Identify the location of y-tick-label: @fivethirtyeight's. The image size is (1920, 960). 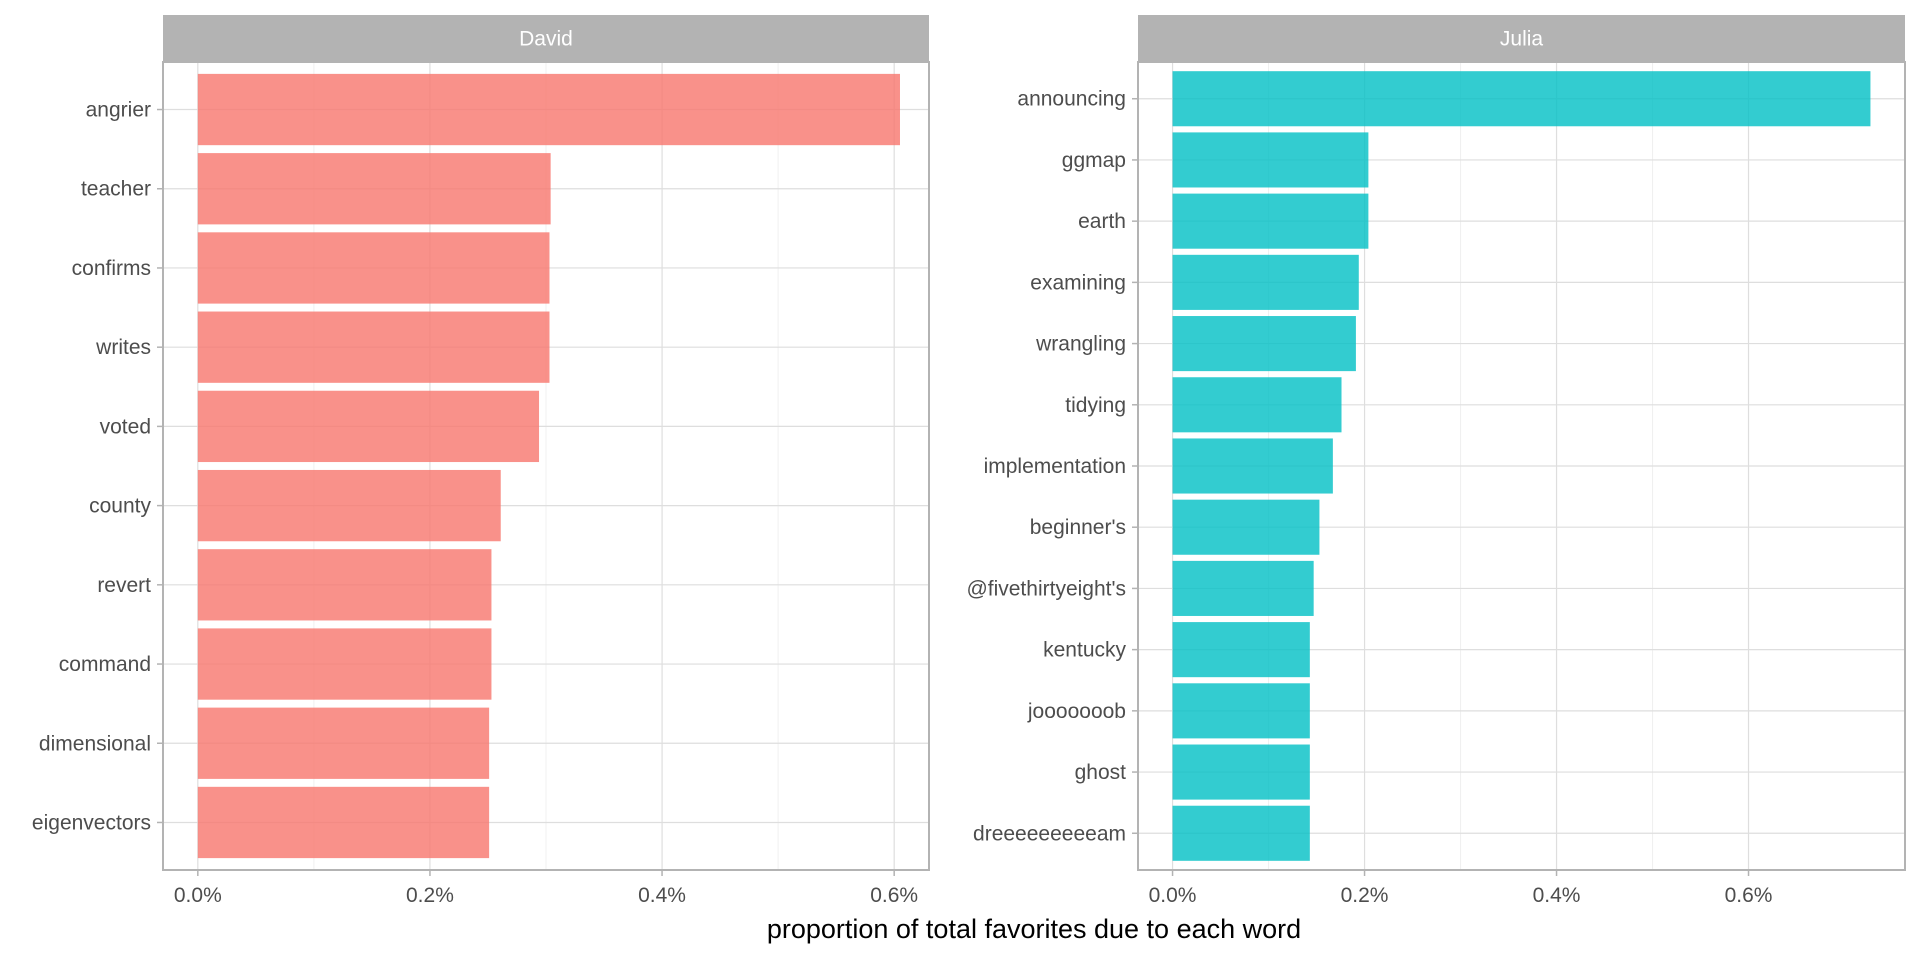
(1046, 588).